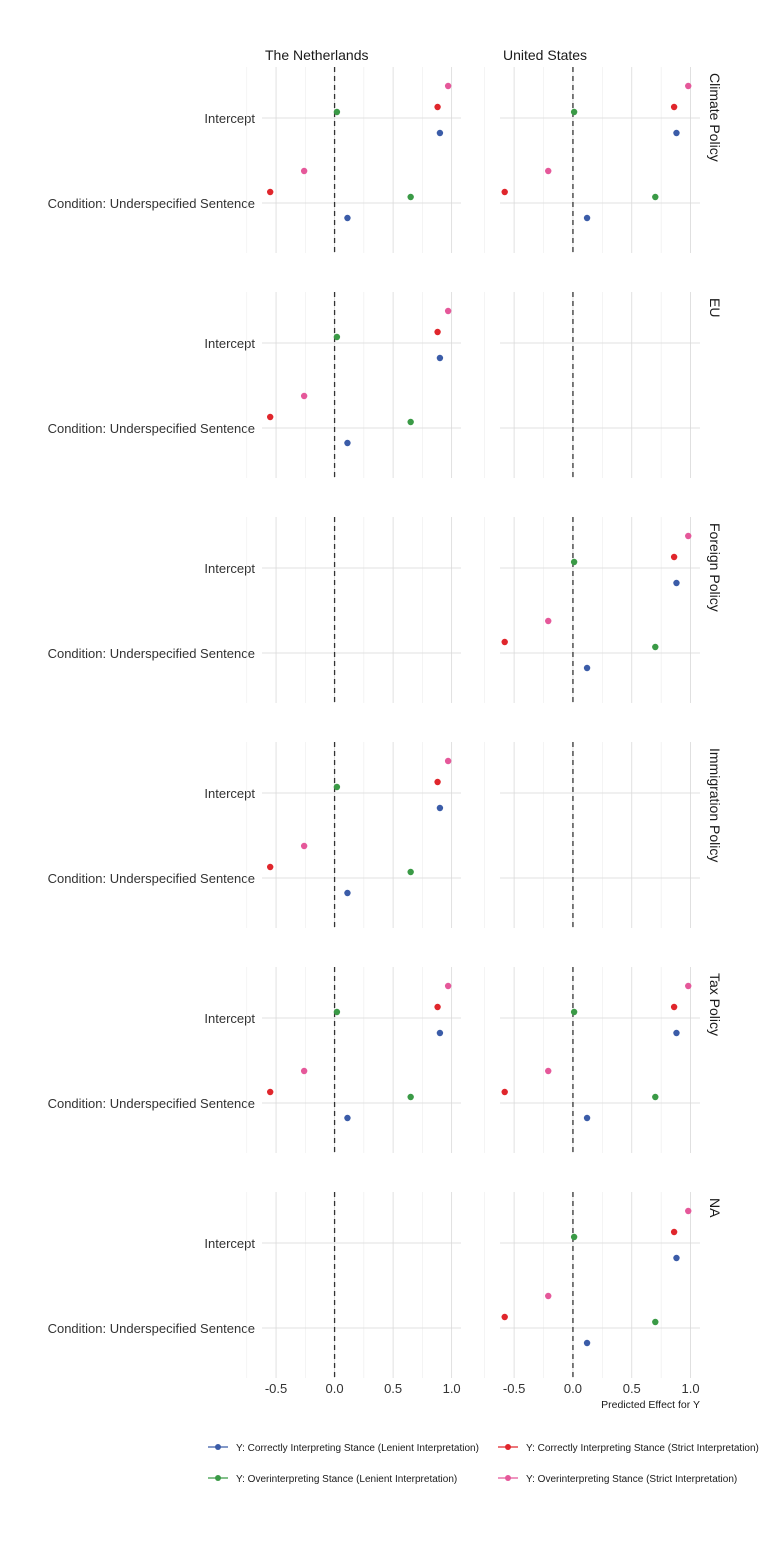 This screenshot has width=768, height=1541. What do you see at coordinates (715, 117) in the screenshot?
I see `facet-row-title: Climate Policy` at bounding box center [715, 117].